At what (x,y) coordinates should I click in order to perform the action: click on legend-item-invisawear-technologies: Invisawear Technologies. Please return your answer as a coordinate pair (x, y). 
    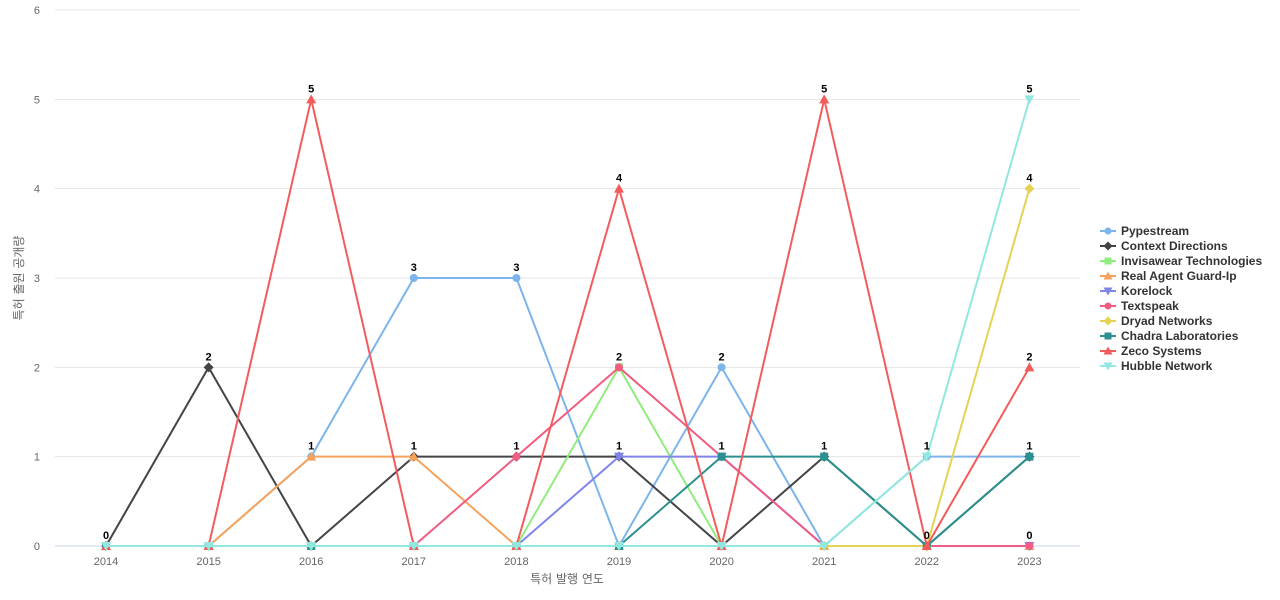
    Looking at the image, I should click on (1181, 261).